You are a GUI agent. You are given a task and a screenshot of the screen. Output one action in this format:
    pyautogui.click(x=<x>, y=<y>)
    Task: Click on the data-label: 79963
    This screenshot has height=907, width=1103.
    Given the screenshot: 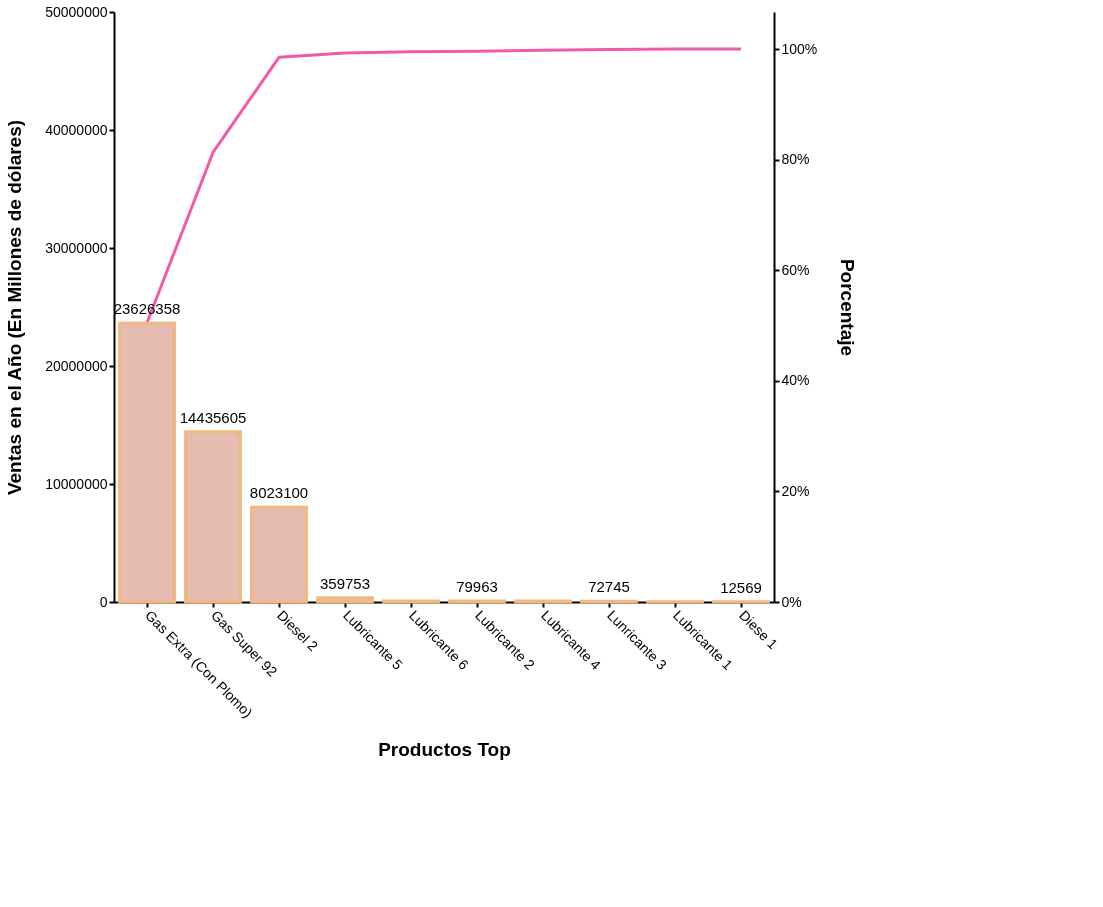 What is the action you would take?
    pyautogui.click(x=477, y=587)
    